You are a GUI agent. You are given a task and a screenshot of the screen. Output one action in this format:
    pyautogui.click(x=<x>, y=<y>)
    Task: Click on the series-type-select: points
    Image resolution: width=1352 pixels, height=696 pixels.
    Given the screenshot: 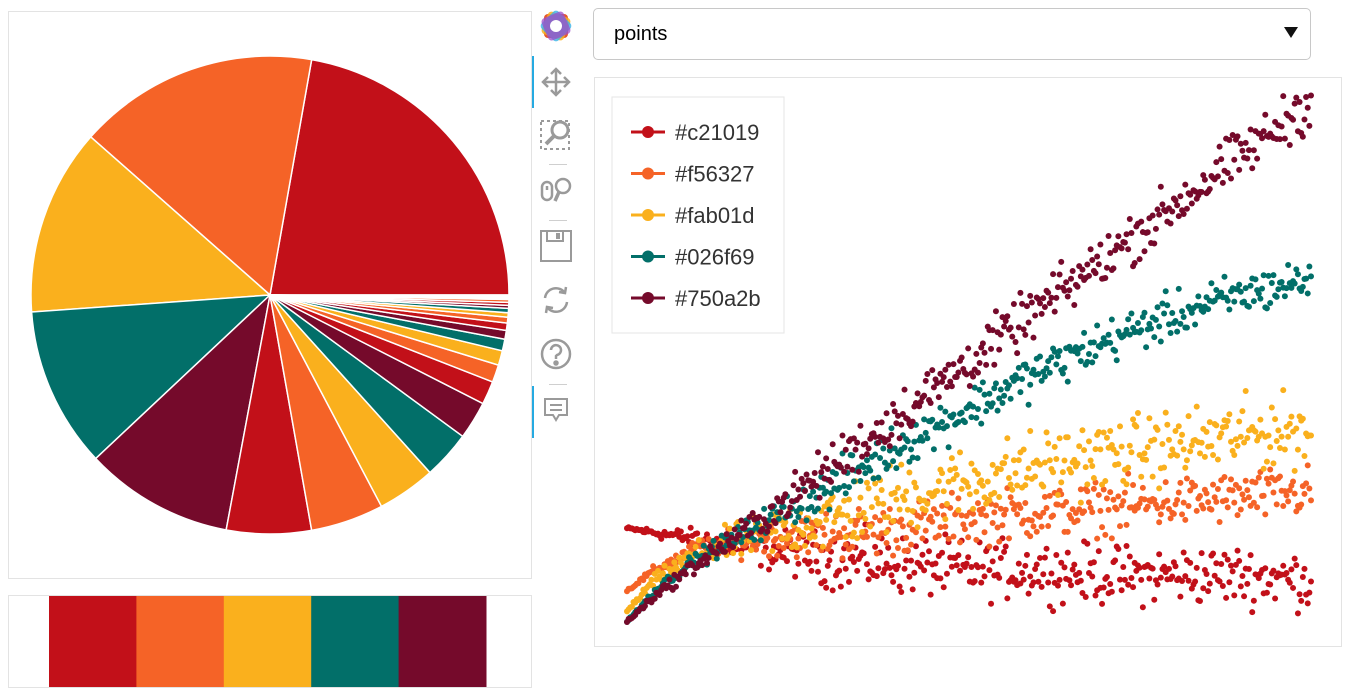 What is the action you would take?
    pyautogui.click(x=952, y=34)
    